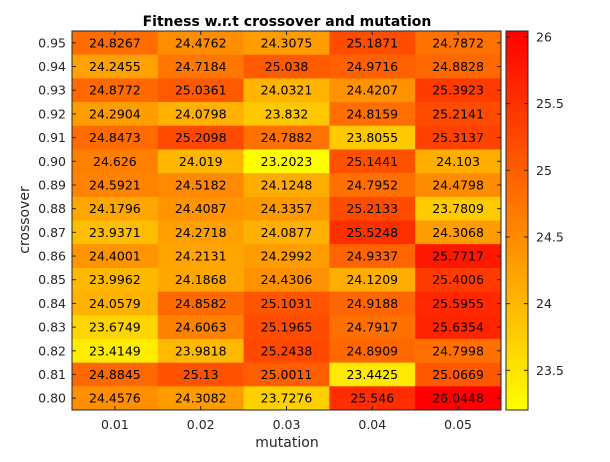  What do you see at coordinates (550, 370) in the screenshot?
I see `colorbar-tick-label: 23.5` at bounding box center [550, 370].